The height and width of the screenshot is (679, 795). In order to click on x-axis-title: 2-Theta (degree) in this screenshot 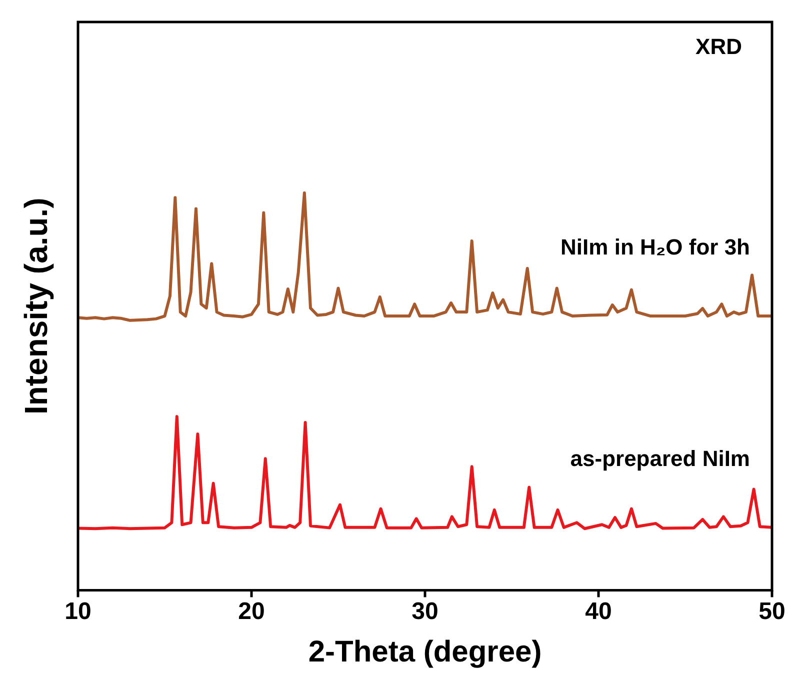, I will do `click(425, 651)`.